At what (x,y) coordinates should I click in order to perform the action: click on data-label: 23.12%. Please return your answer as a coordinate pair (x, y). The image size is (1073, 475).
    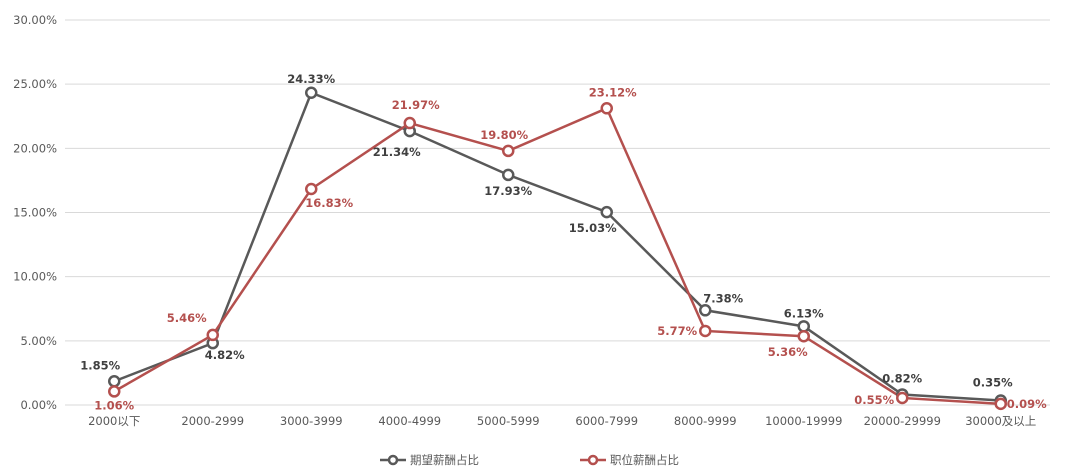
    Looking at the image, I should click on (613, 92).